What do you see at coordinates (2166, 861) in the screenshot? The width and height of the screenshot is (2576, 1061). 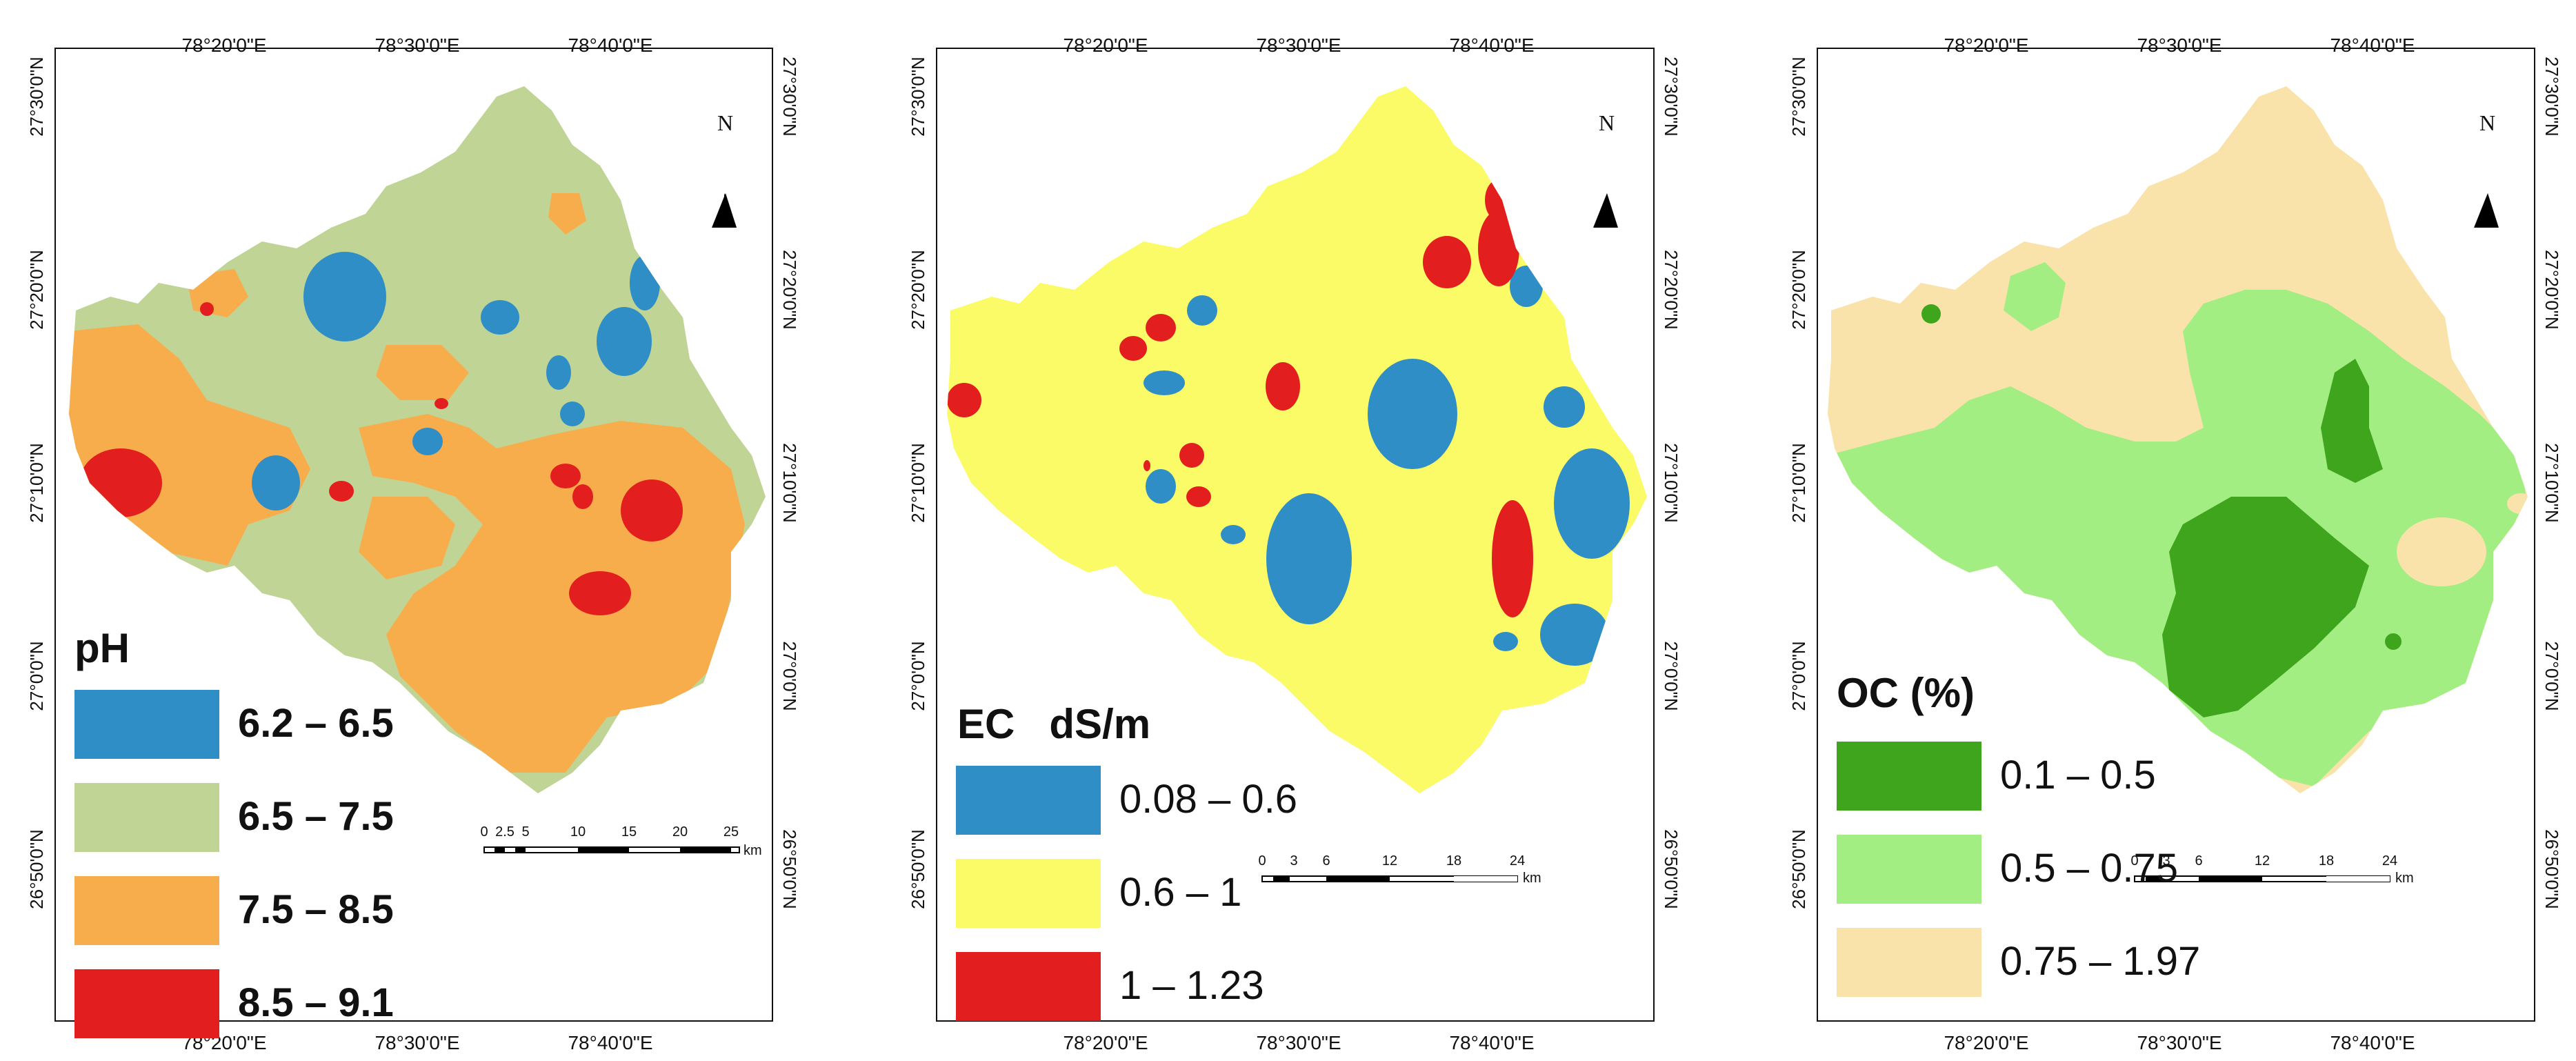 I see `oc-scale-tick: 3` at bounding box center [2166, 861].